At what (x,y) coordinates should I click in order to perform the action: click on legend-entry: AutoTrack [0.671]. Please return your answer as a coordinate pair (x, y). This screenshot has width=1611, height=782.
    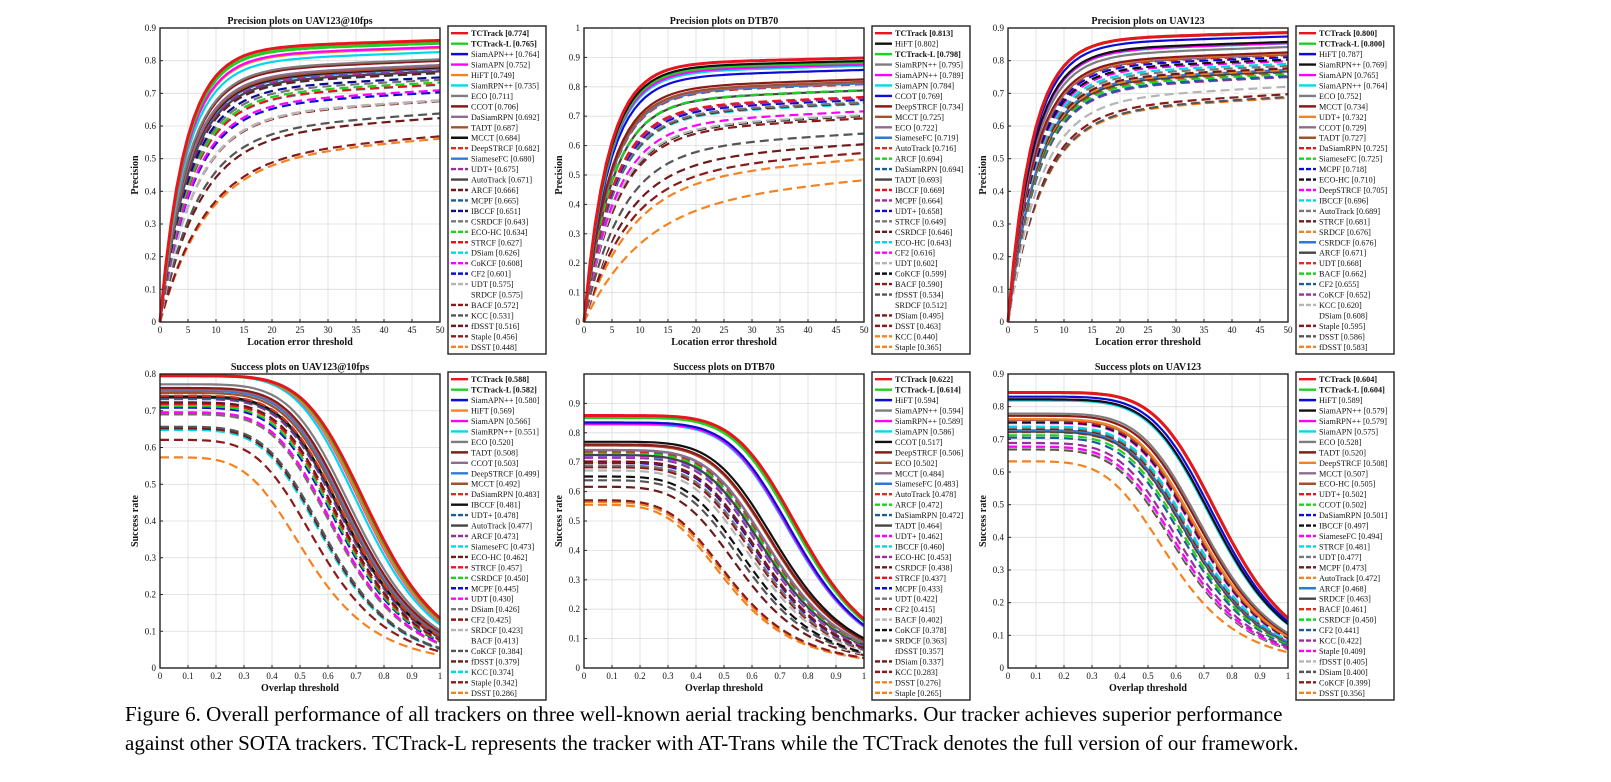
    Looking at the image, I should click on (501, 180).